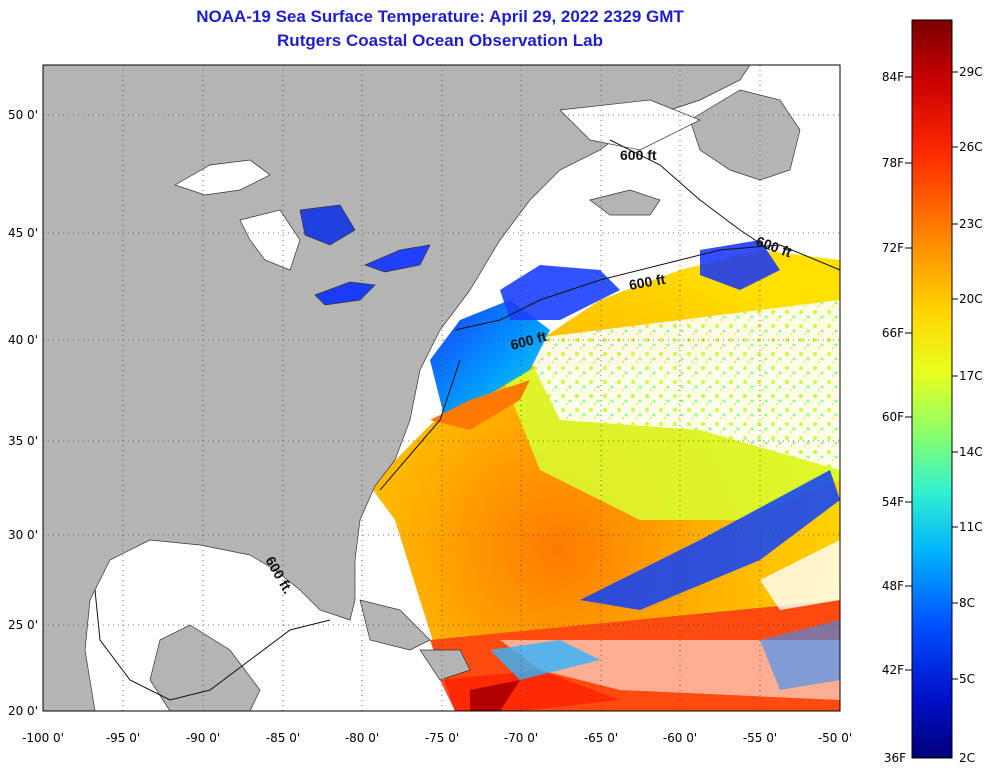 The width and height of the screenshot is (984, 770). I want to click on map-subtitle: Rutgers Coastal Ocean Observation Lab, so click(440, 40).